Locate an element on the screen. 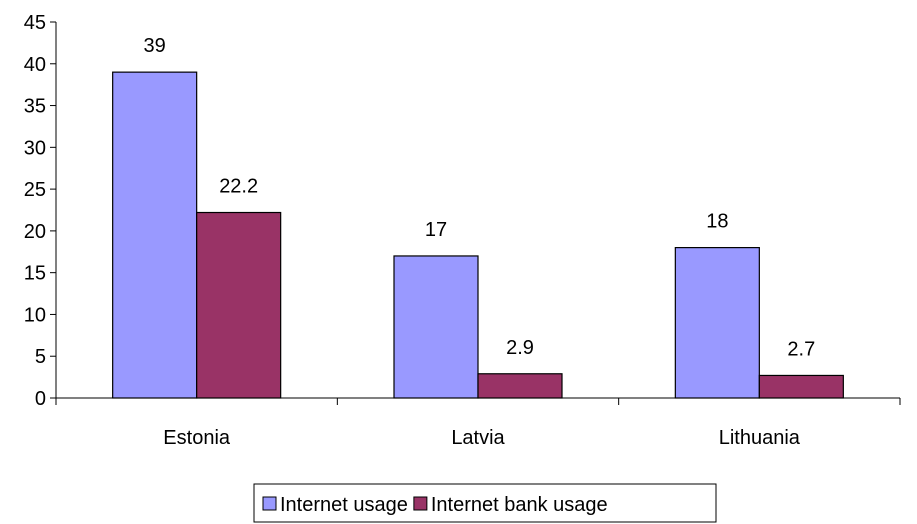  data-label: 2.9 is located at coordinates (520, 348).